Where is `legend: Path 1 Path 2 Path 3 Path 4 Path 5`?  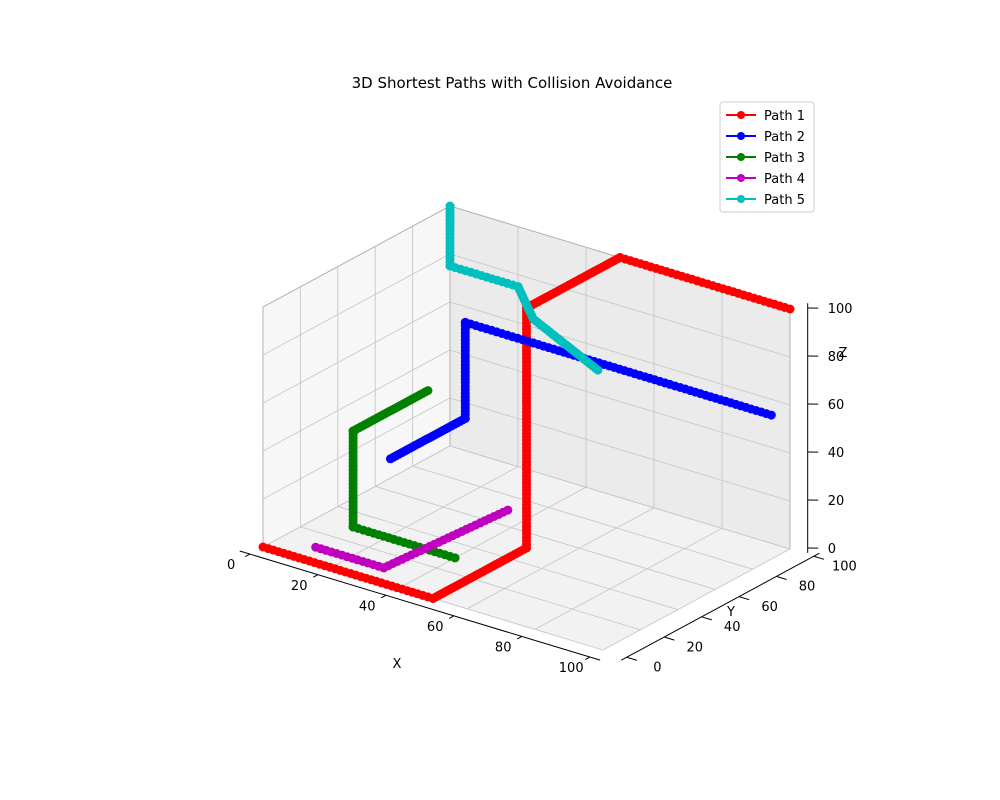 legend: Path 1 Path 2 Path 3 Path 4 Path 5 is located at coordinates (767, 157).